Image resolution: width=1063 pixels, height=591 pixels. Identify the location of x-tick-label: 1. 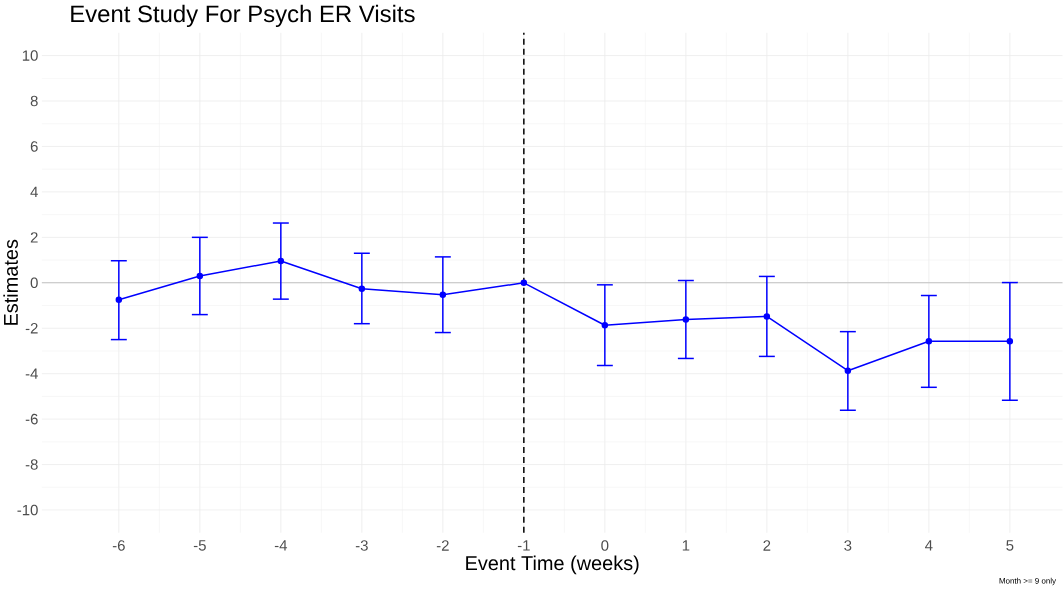
(686, 545).